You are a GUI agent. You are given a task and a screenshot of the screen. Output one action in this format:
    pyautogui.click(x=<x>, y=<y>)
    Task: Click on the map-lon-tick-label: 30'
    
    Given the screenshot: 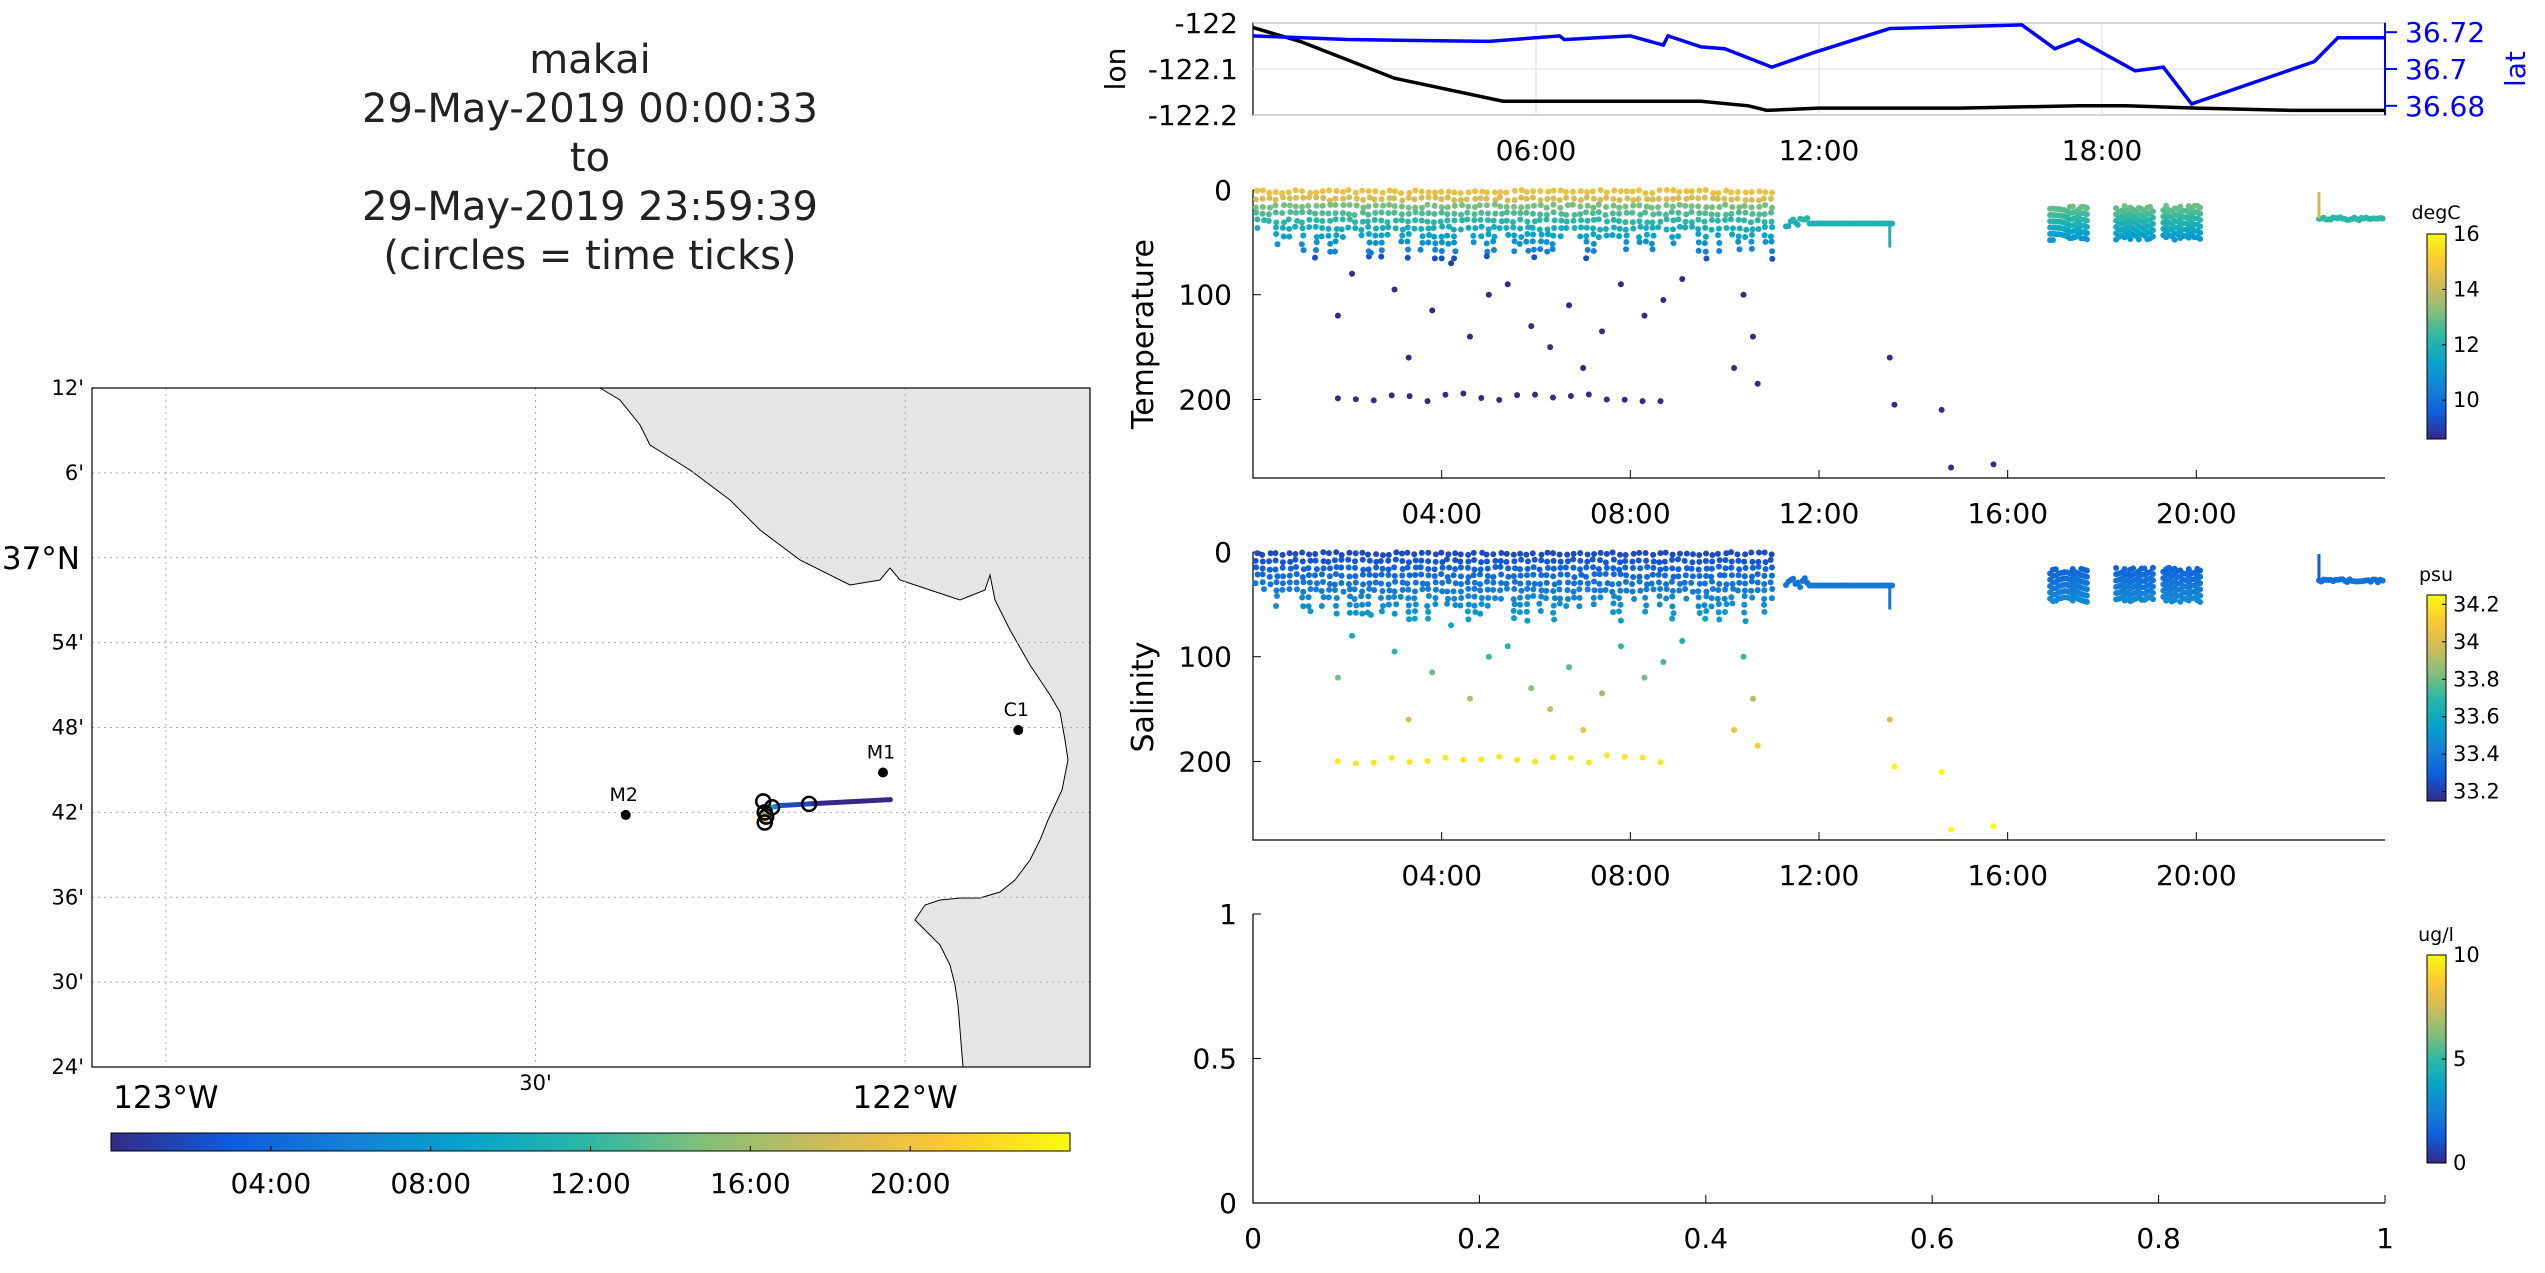 What is the action you would take?
    pyautogui.click(x=535, y=1083)
    